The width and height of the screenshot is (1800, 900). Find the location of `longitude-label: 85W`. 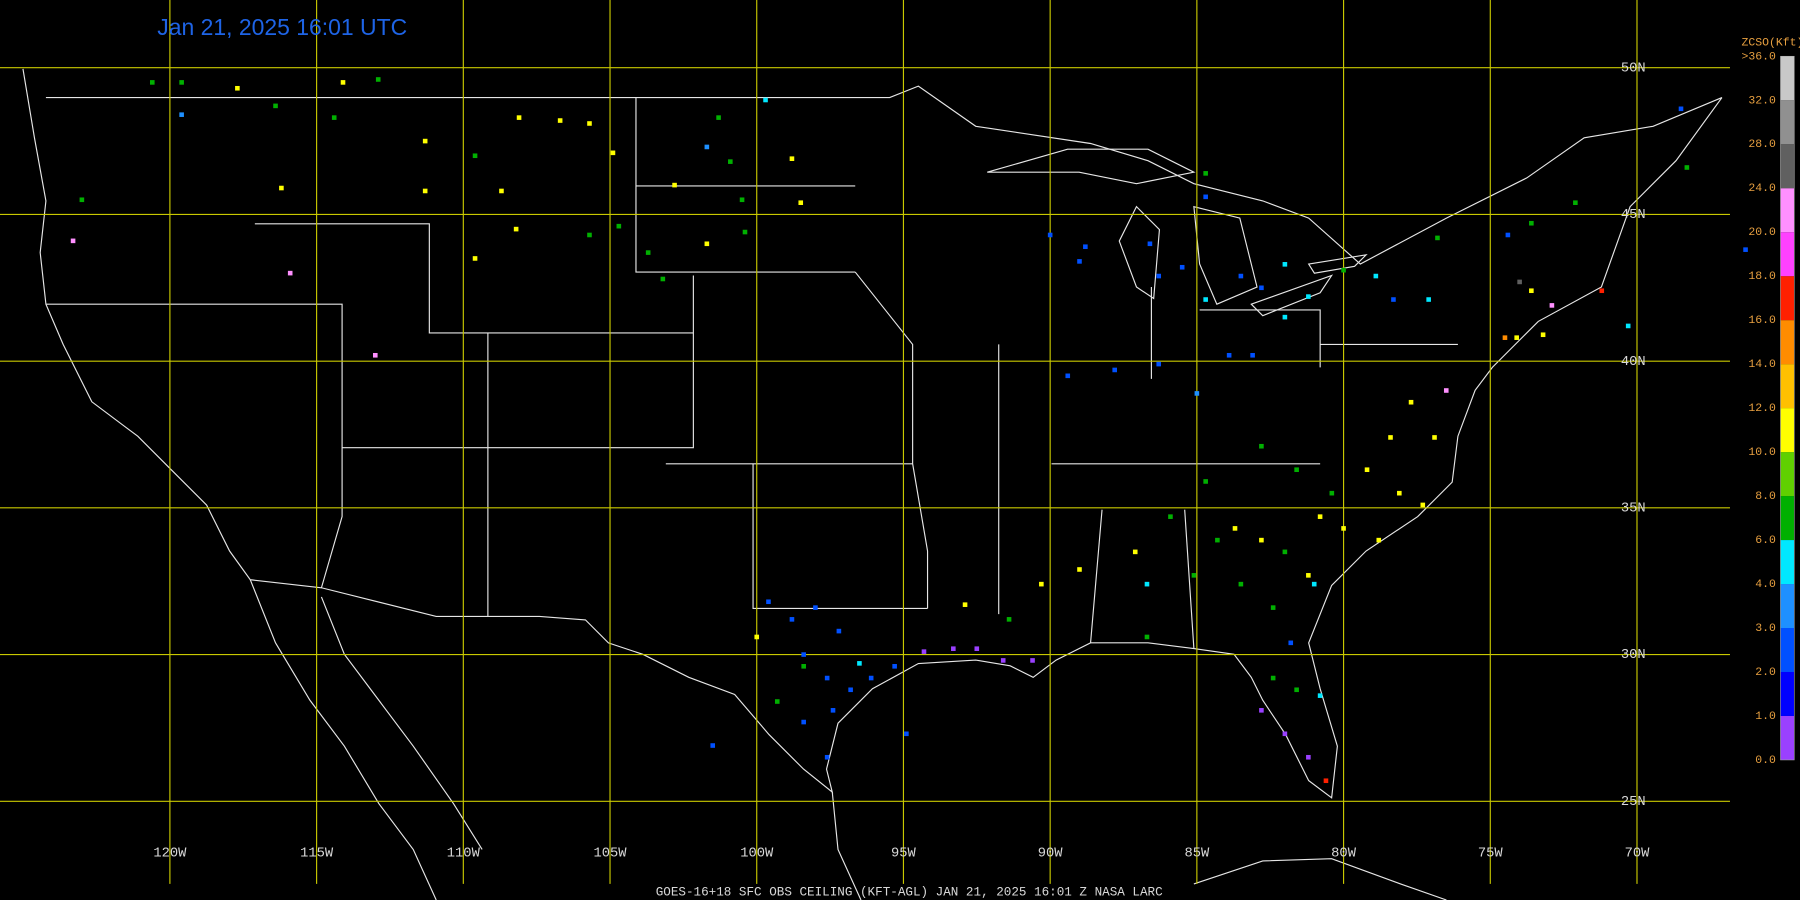

longitude-label: 85W is located at coordinates (1197, 854).